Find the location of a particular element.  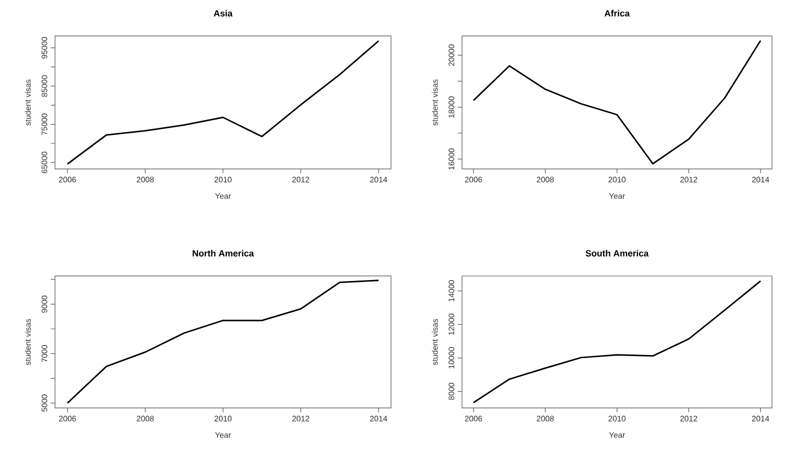

chart-title: South America is located at coordinates (617, 253).